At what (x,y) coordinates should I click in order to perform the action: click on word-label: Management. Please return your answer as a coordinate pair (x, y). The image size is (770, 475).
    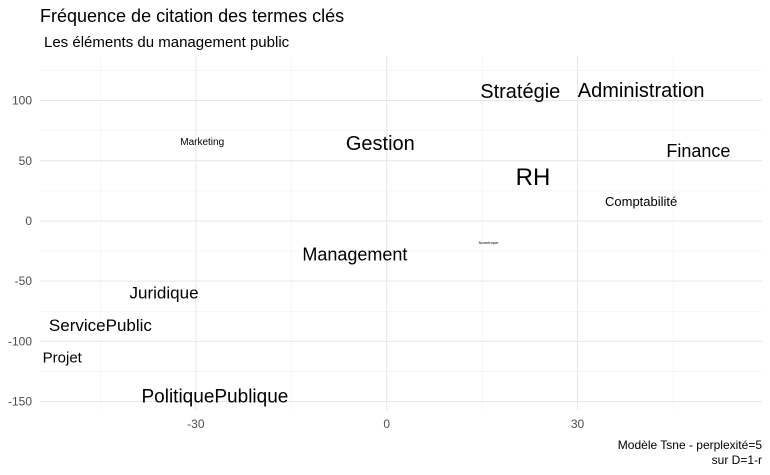
    Looking at the image, I should click on (354, 255).